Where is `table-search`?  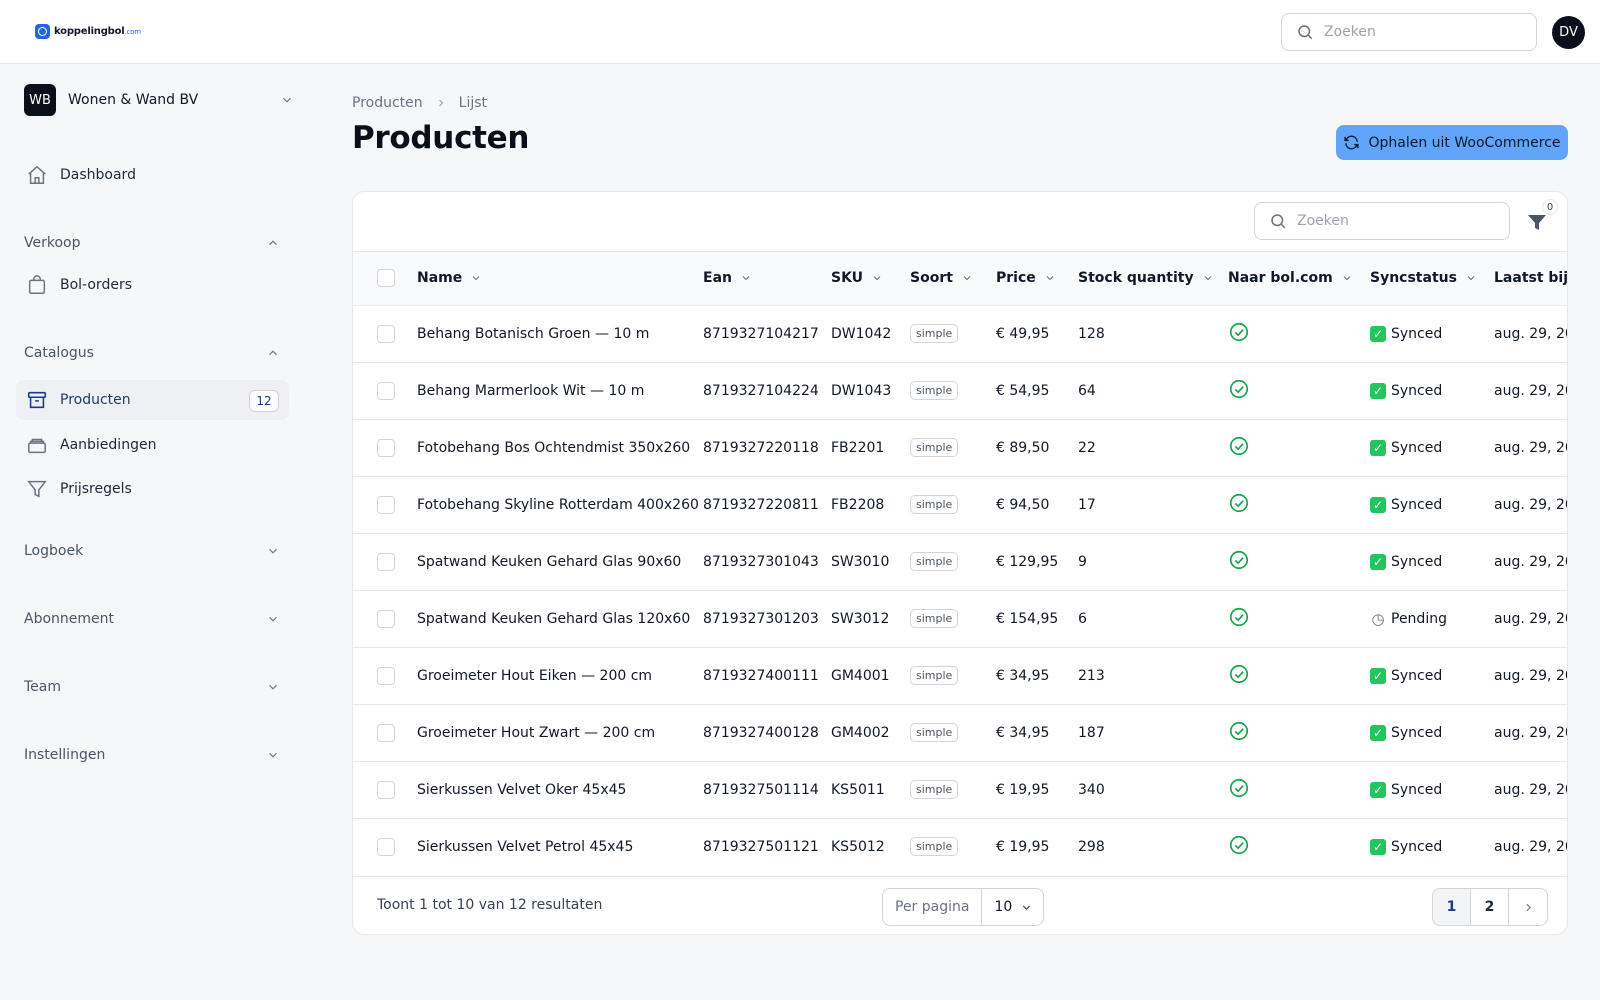
table-search is located at coordinates (1382, 221).